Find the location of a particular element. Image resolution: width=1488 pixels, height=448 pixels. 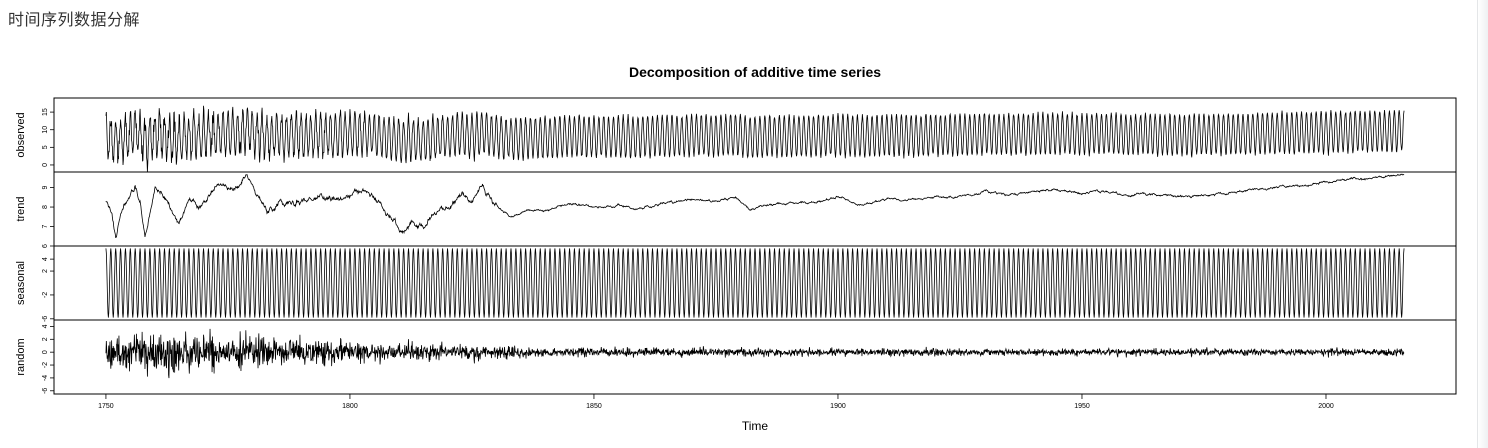

panel-label-trend: trend is located at coordinates (21, 208).